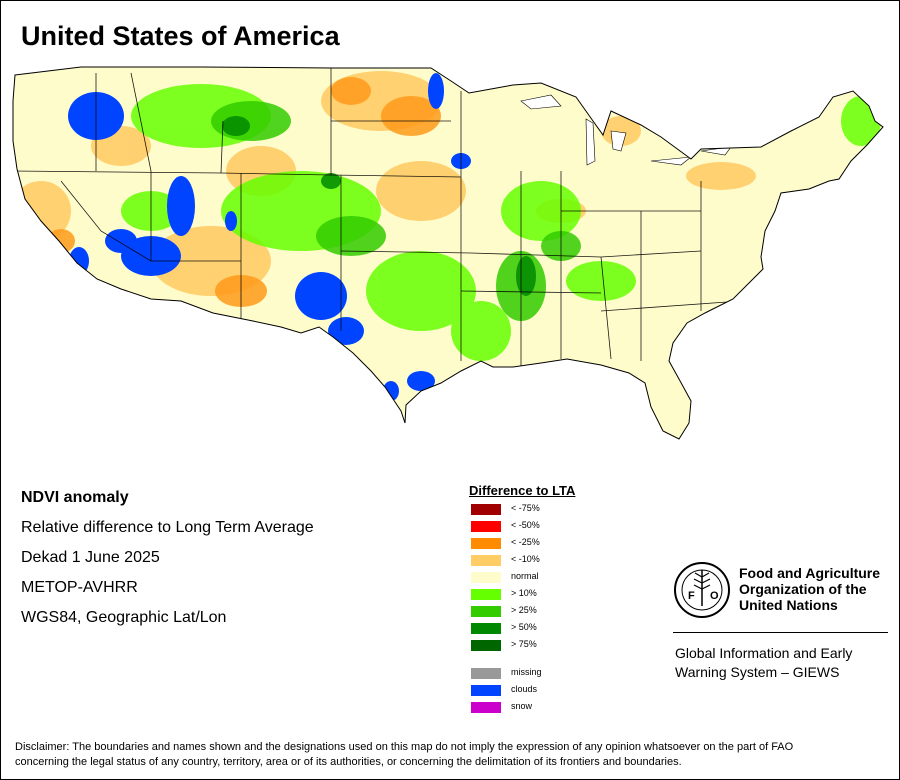 This screenshot has height=780, width=900. What do you see at coordinates (691, 596) in the screenshot?
I see `fao-letter-f: F` at bounding box center [691, 596].